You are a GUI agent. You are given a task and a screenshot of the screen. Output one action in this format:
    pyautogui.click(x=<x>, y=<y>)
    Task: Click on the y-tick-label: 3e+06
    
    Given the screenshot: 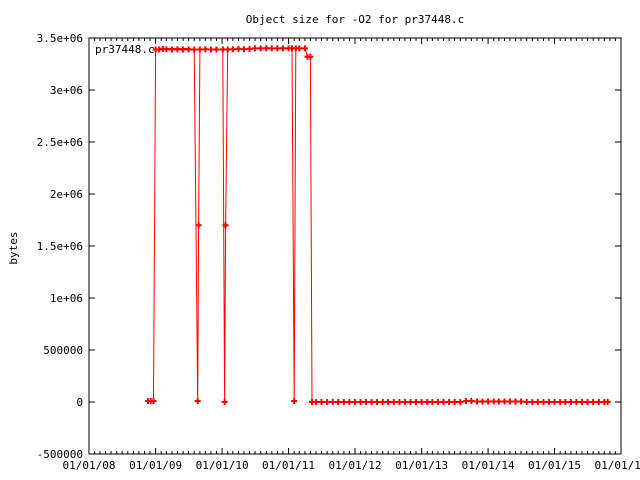 What is the action you would take?
    pyautogui.click(x=66, y=90)
    